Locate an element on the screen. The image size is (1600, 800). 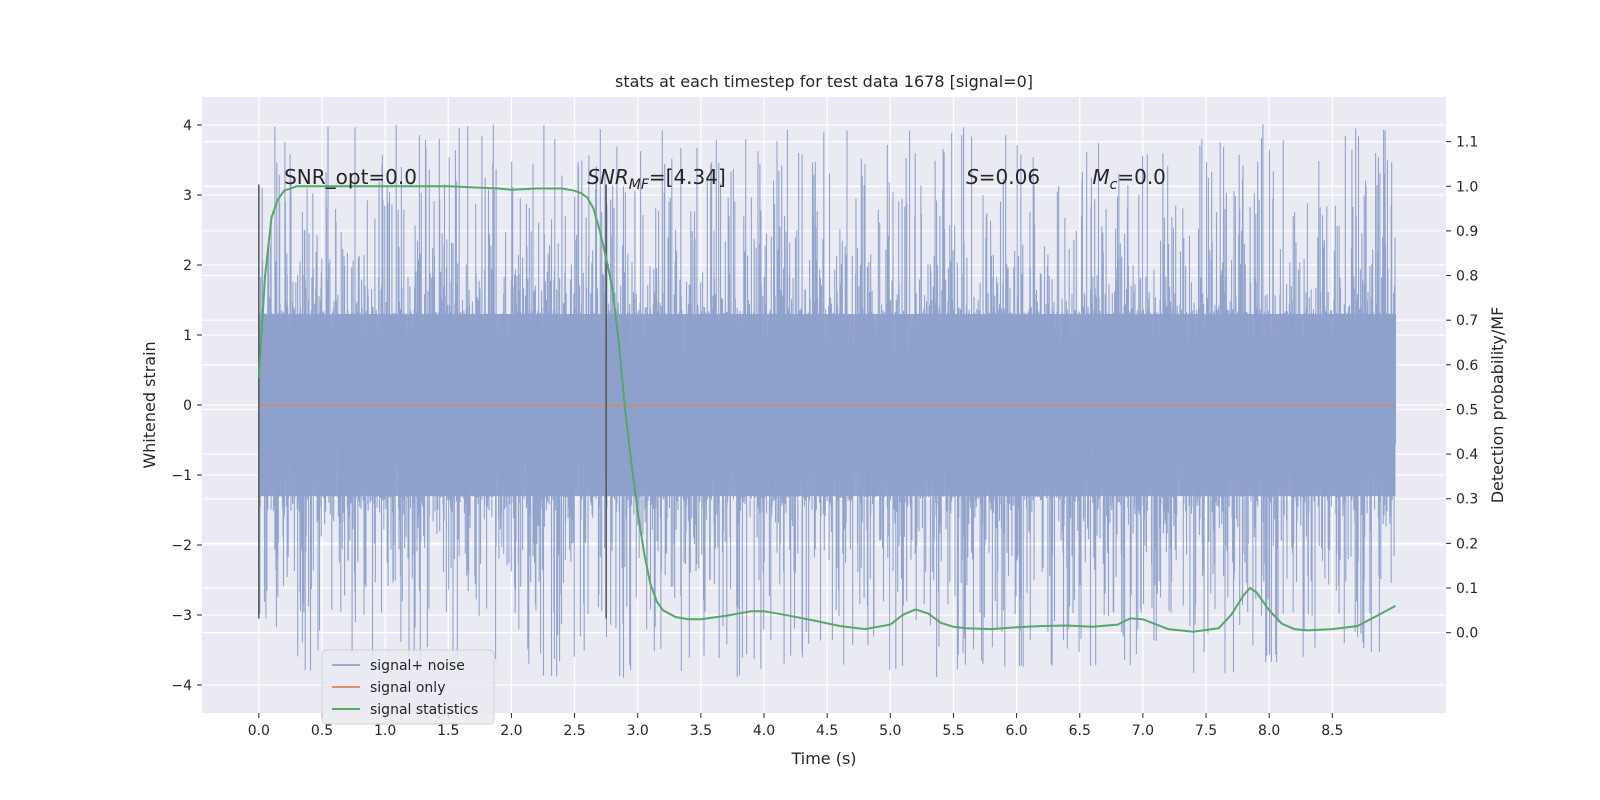
annotation: SNR_opt=0.0 is located at coordinates (350, 177).